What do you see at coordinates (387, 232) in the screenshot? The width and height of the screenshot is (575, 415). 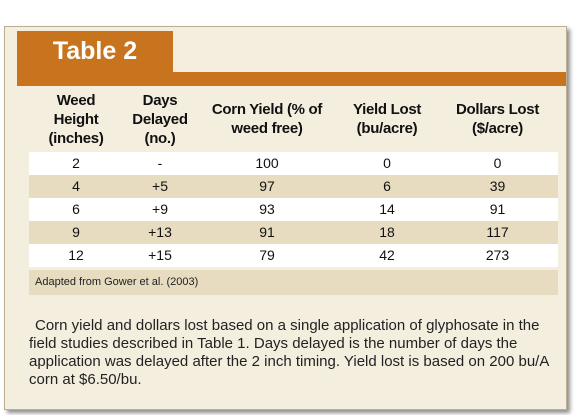 I see `cell-yield-lost: 18` at bounding box center [387, 232].